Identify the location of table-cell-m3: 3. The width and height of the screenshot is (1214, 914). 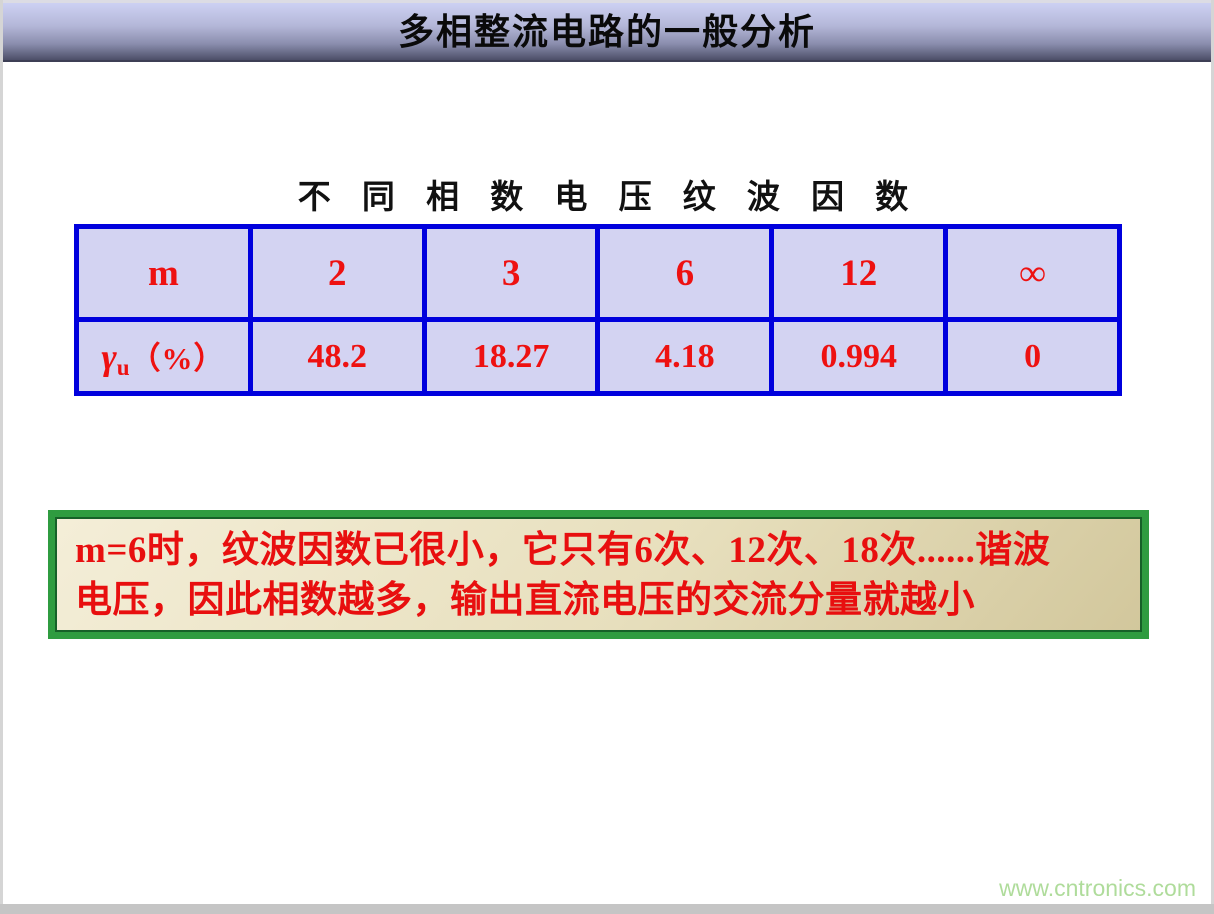
(511, 273).